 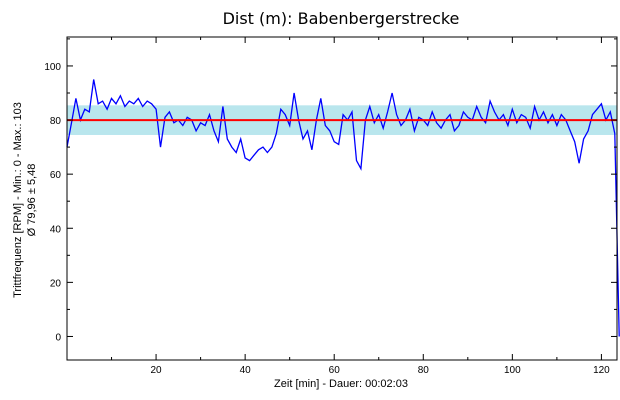 I want to click on x-tick-label: 100, so click(x=512, y=370).